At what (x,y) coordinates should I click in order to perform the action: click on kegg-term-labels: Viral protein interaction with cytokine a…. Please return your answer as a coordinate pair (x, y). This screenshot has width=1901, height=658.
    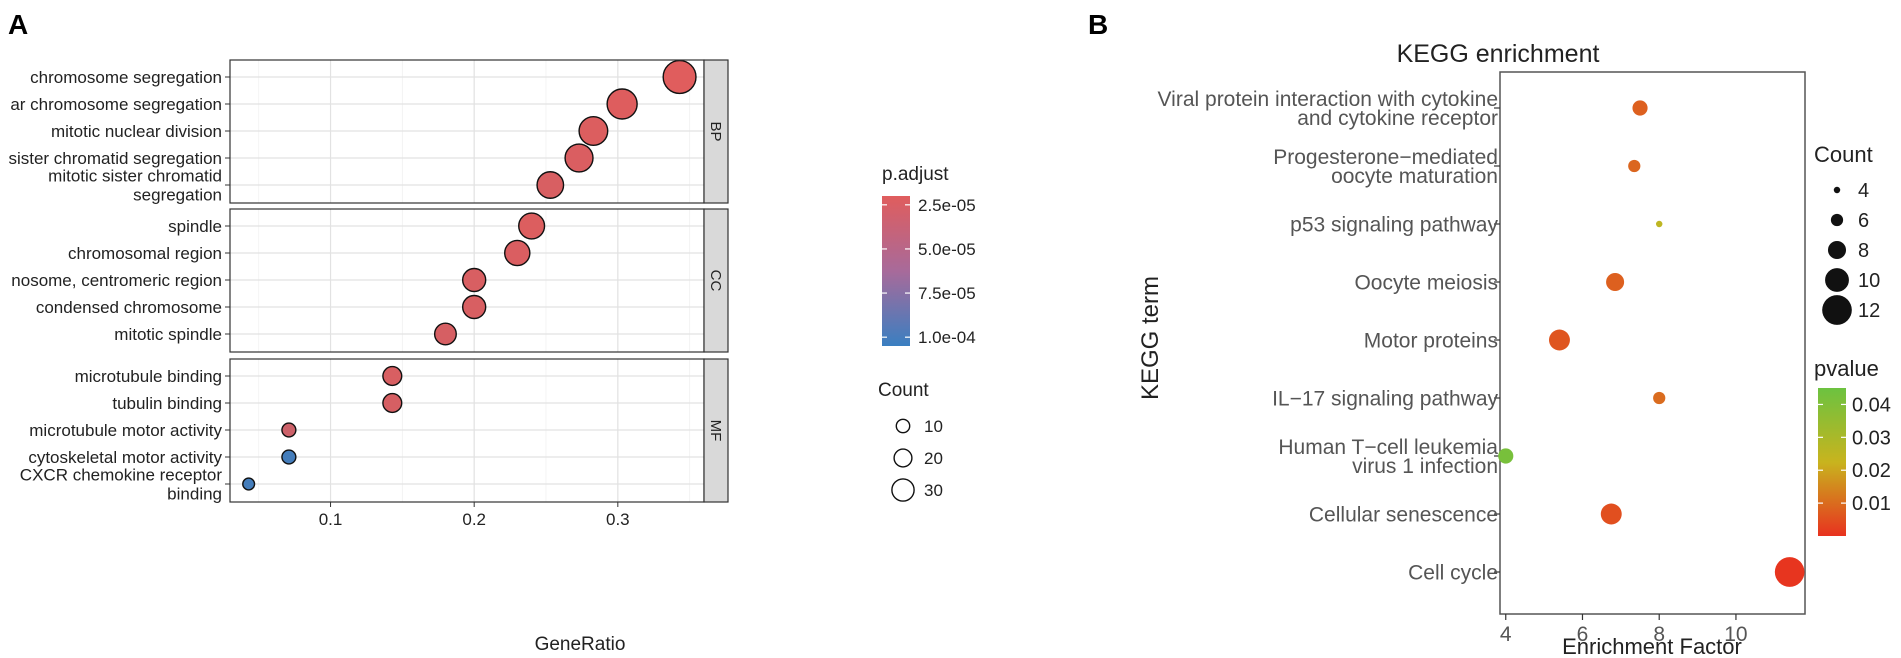
    Looking at the image, I should click on (1329, 336).